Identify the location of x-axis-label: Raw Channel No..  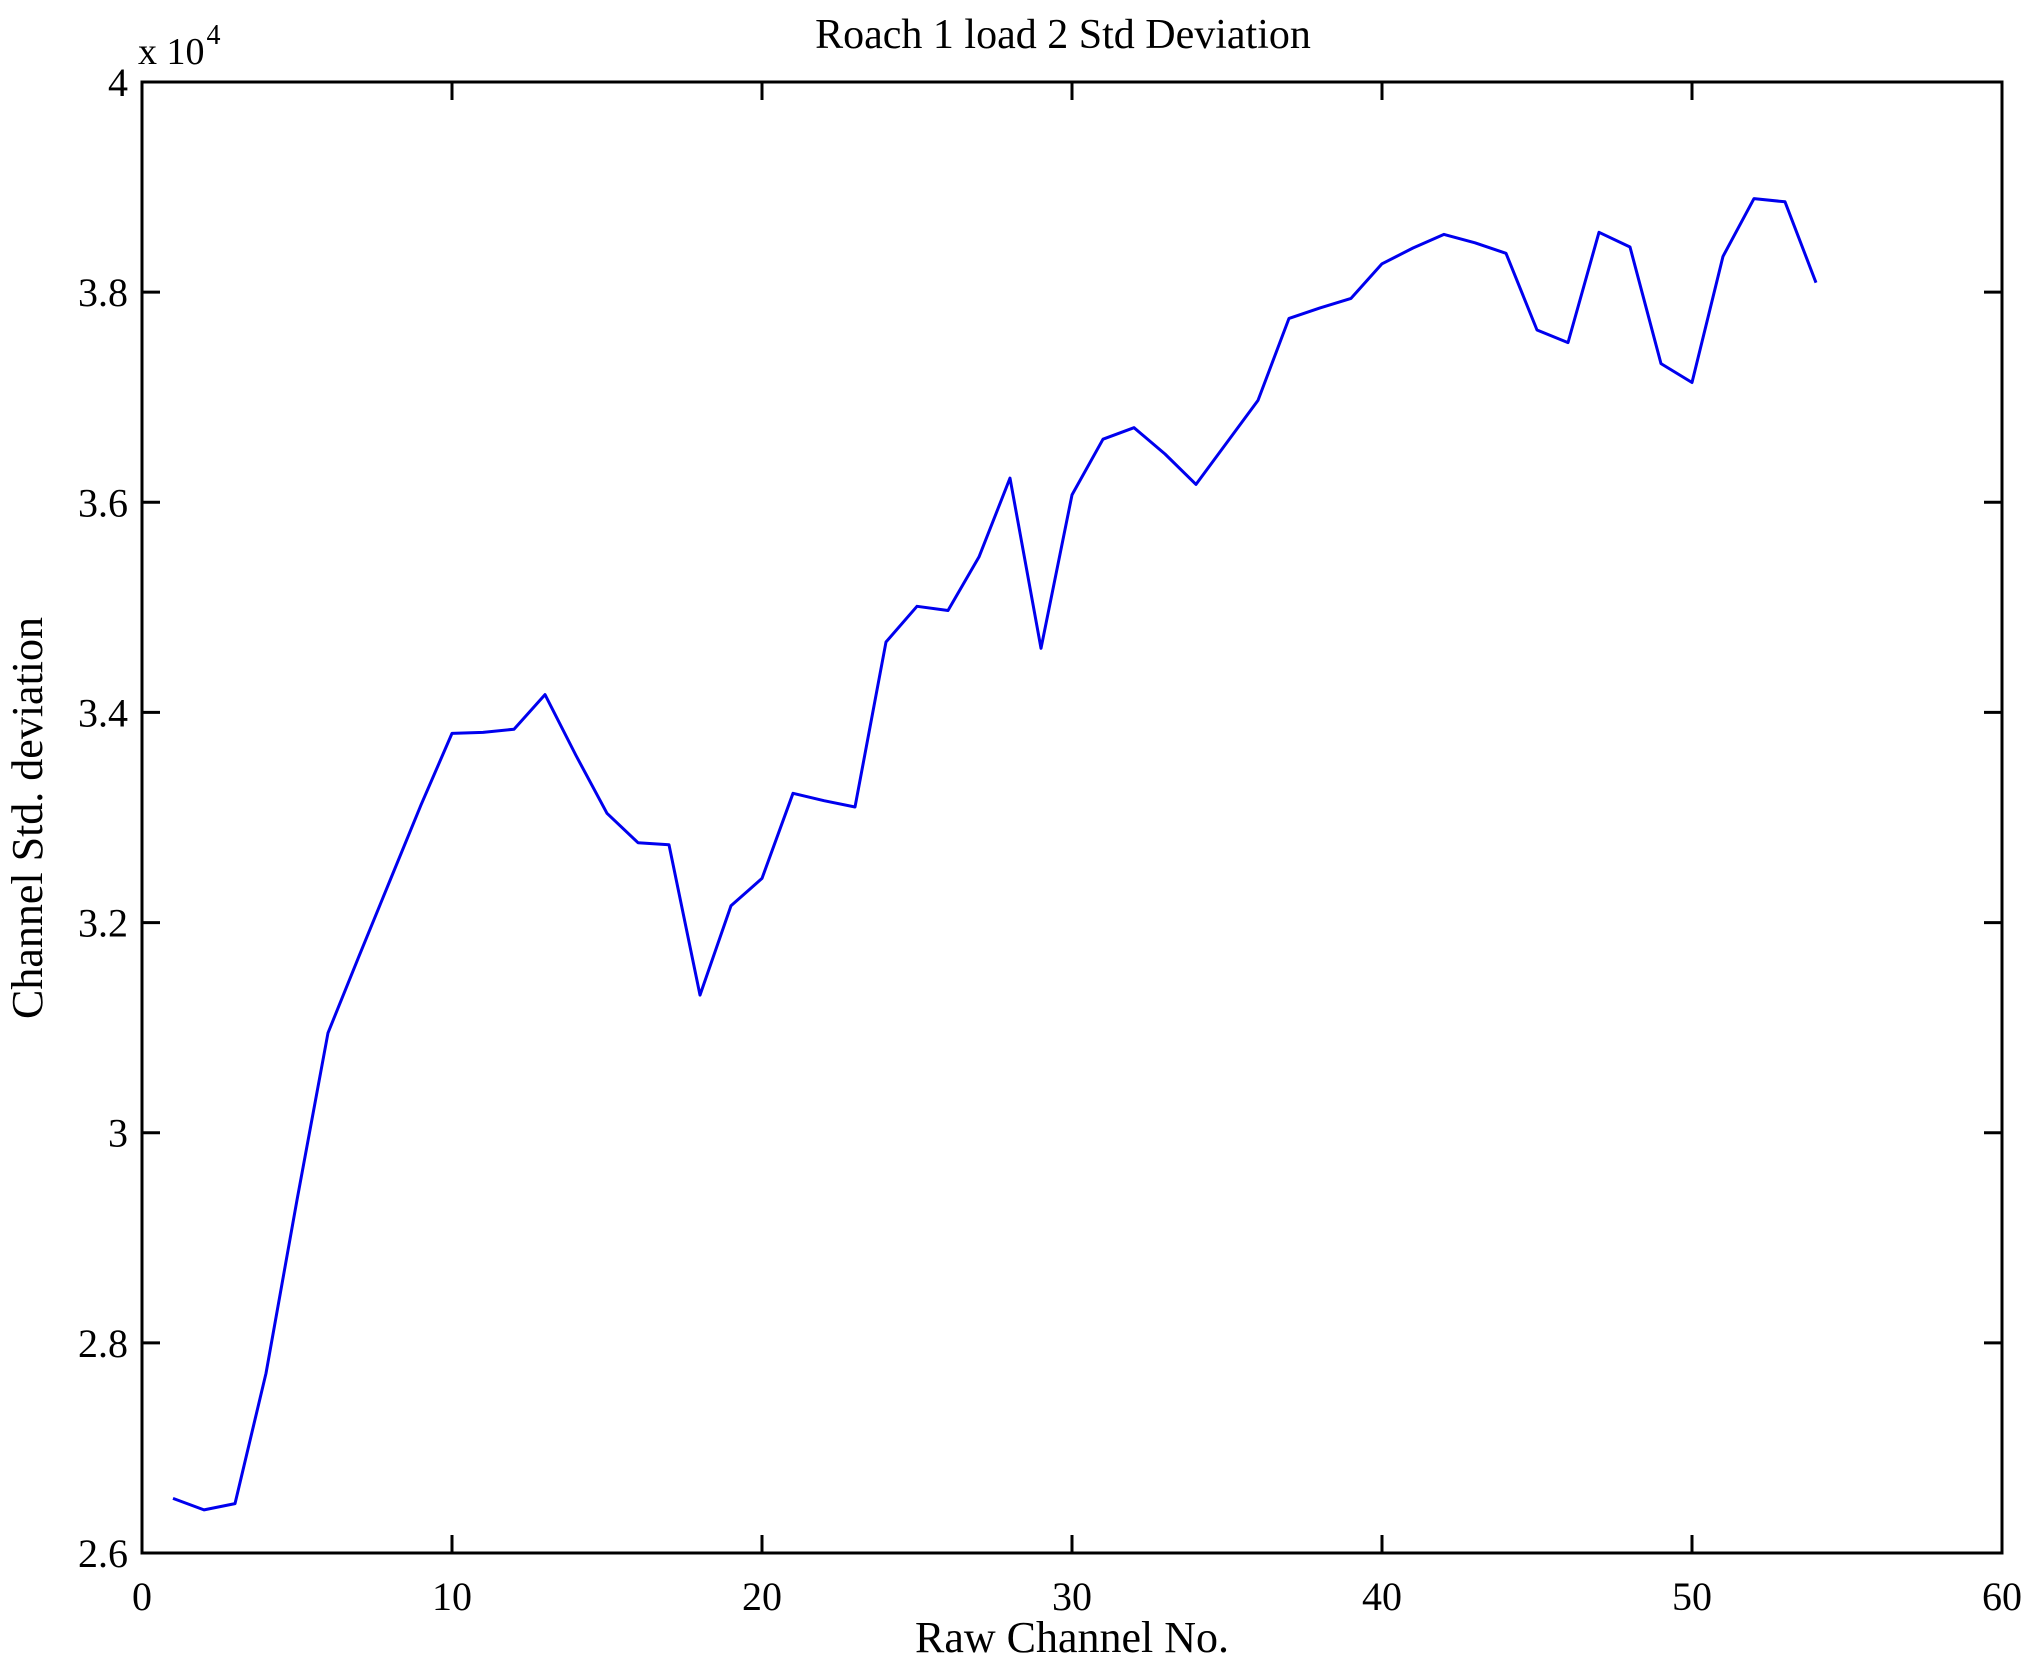
(1072, 1637).